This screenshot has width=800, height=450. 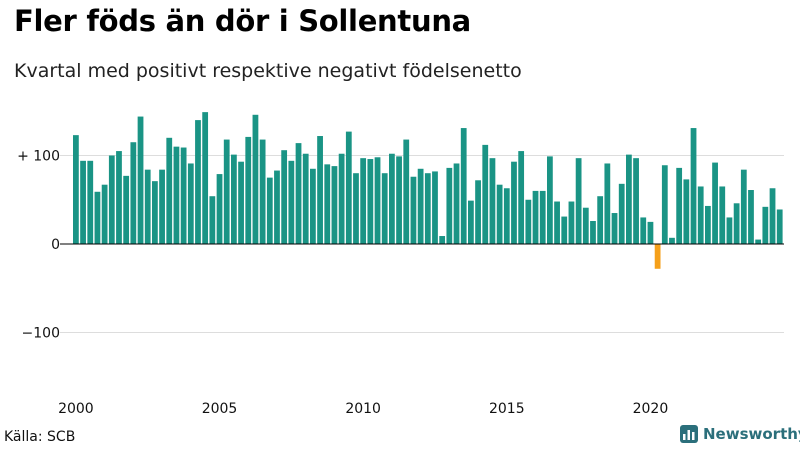 I want to click on brand-logo: Newsworthy, so click(x=740, y=434).